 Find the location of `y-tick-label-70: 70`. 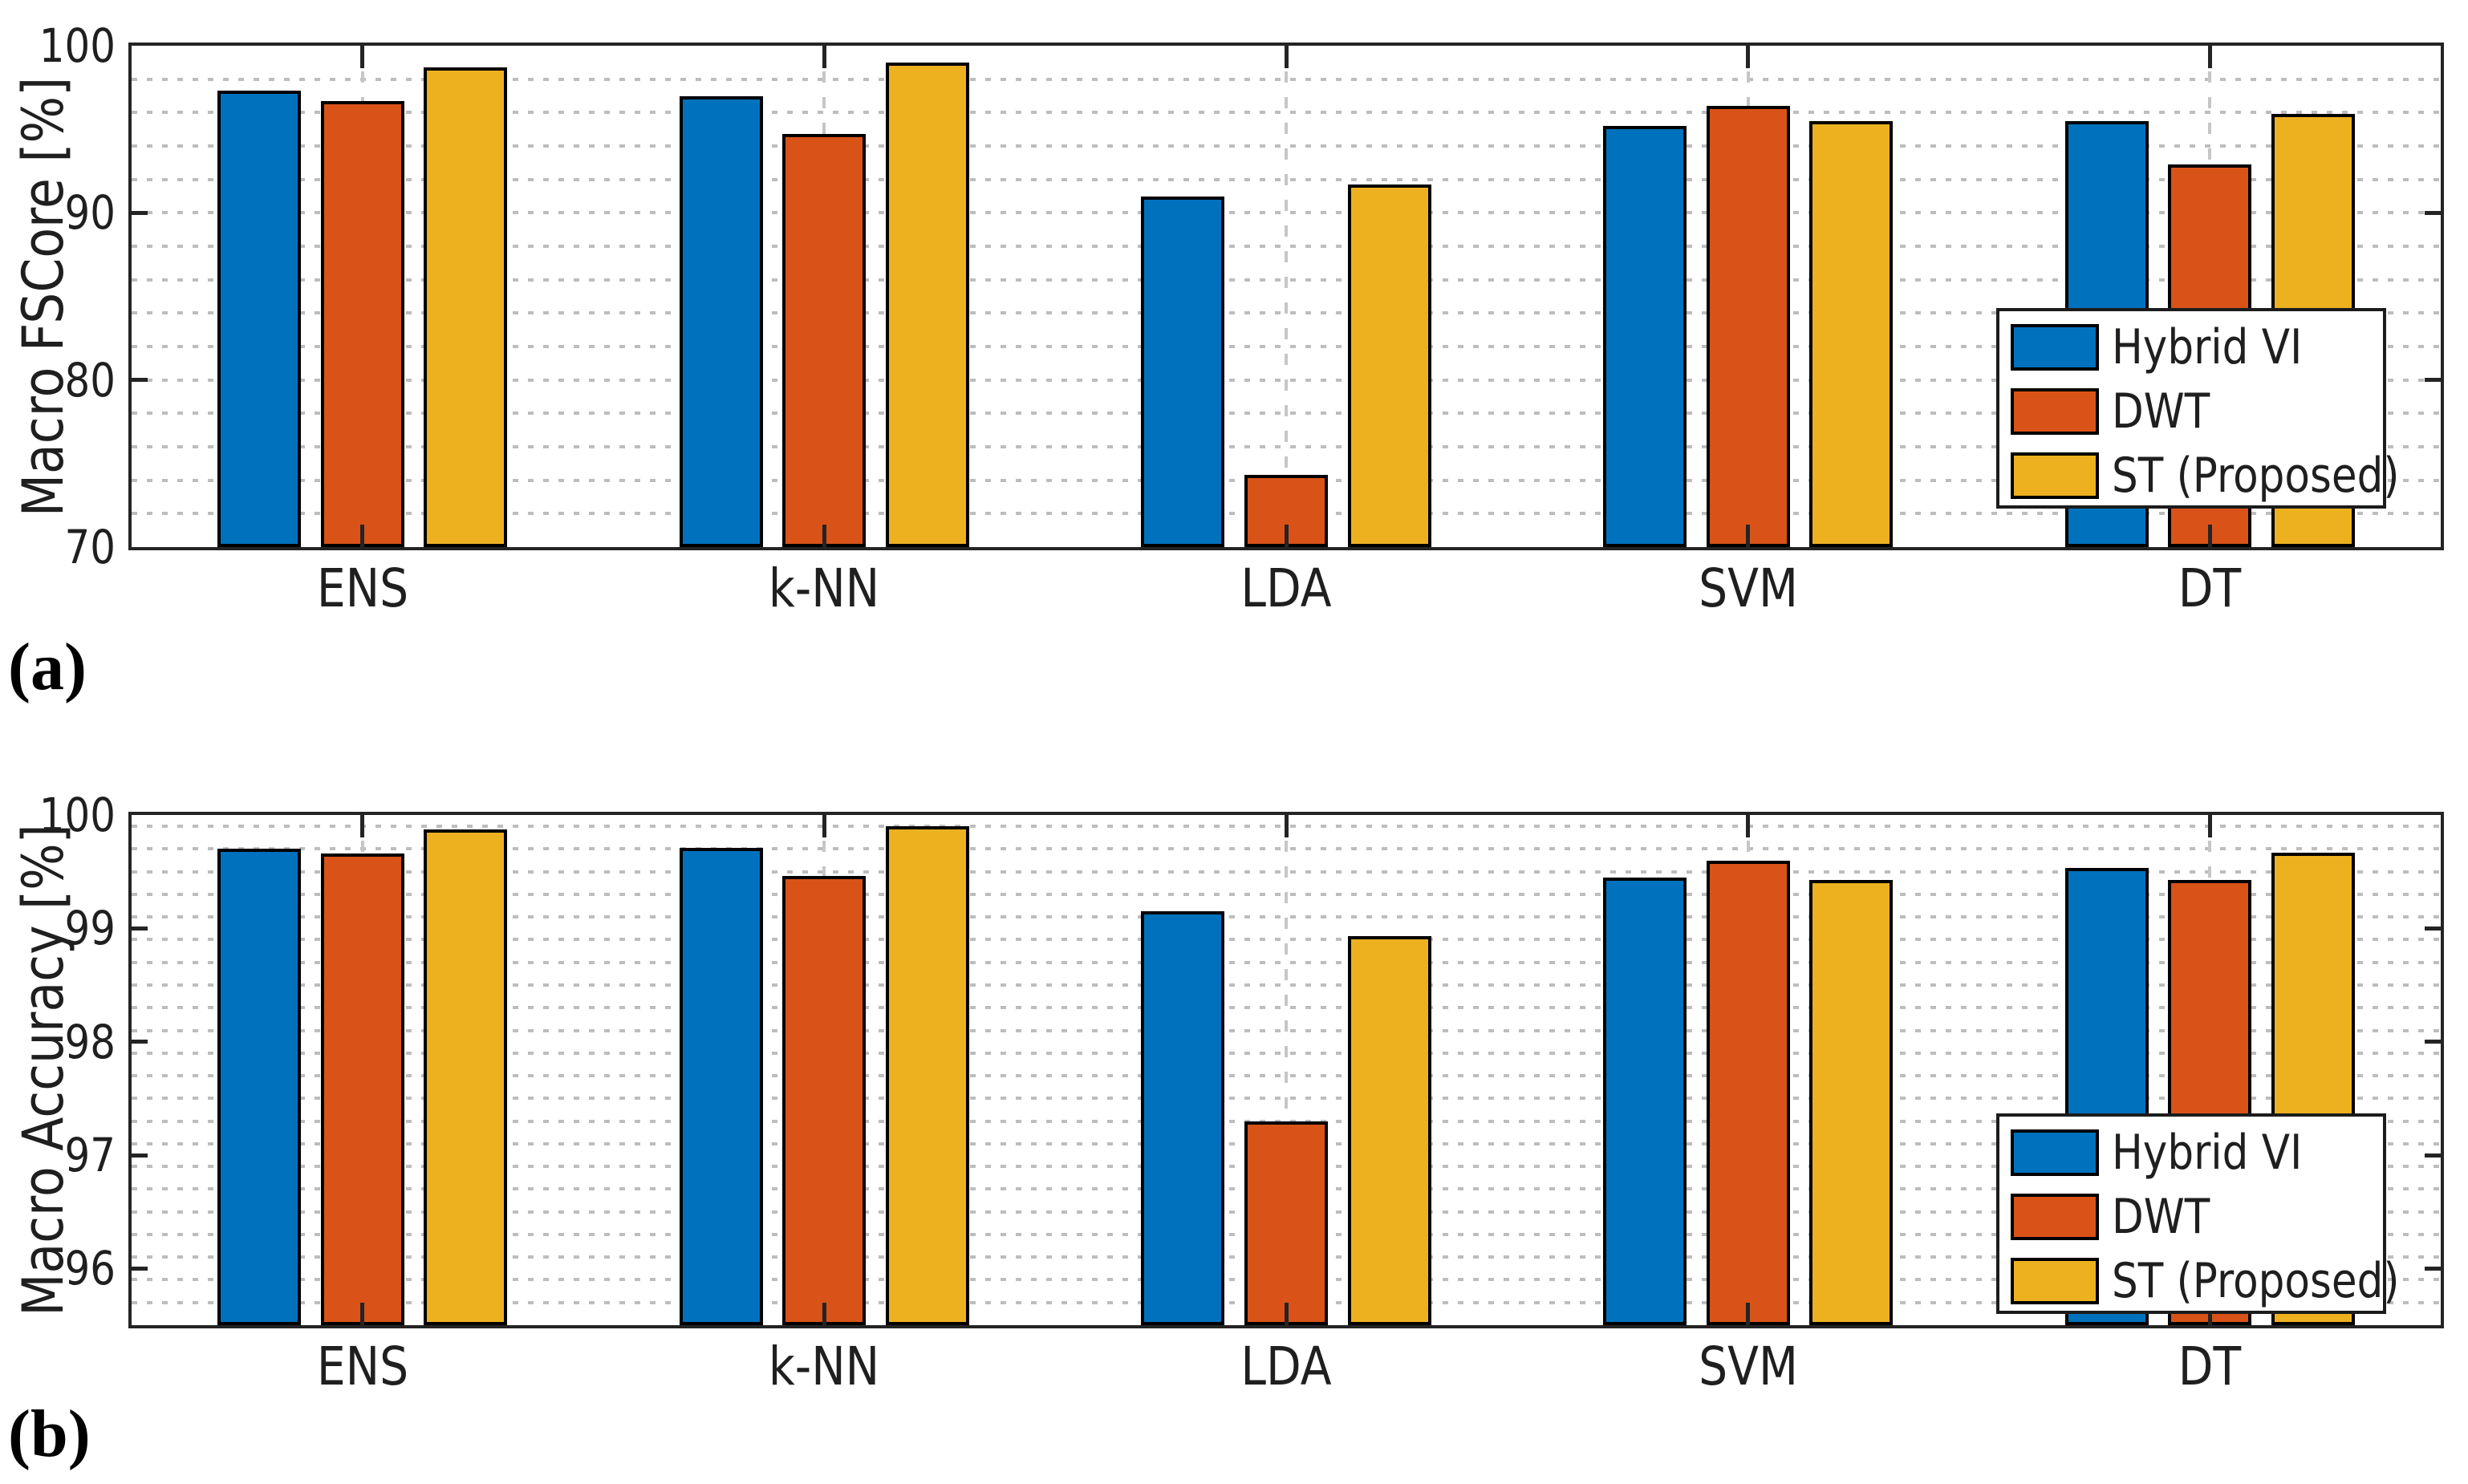

y-tick-label-70: 70 is located at coordinates (90, 547).